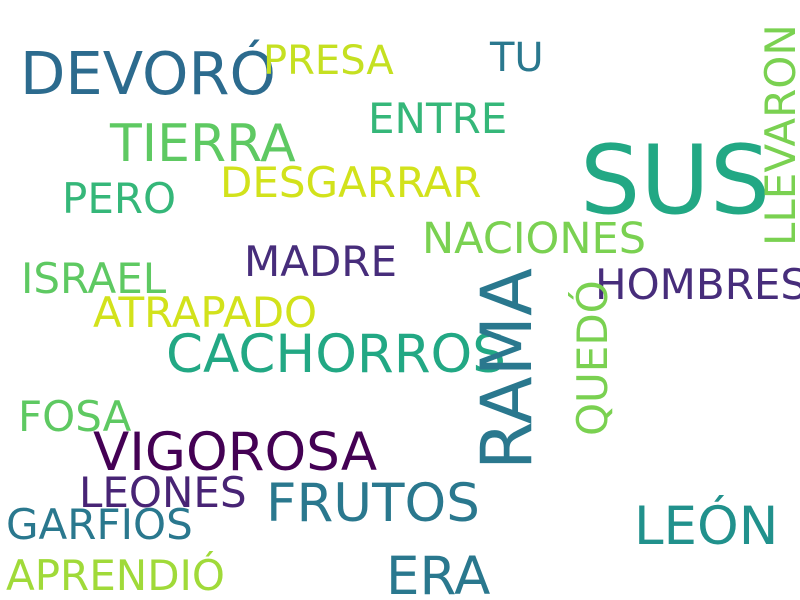  I want to click on word-israel: ISRAEL, so click(94, 278).